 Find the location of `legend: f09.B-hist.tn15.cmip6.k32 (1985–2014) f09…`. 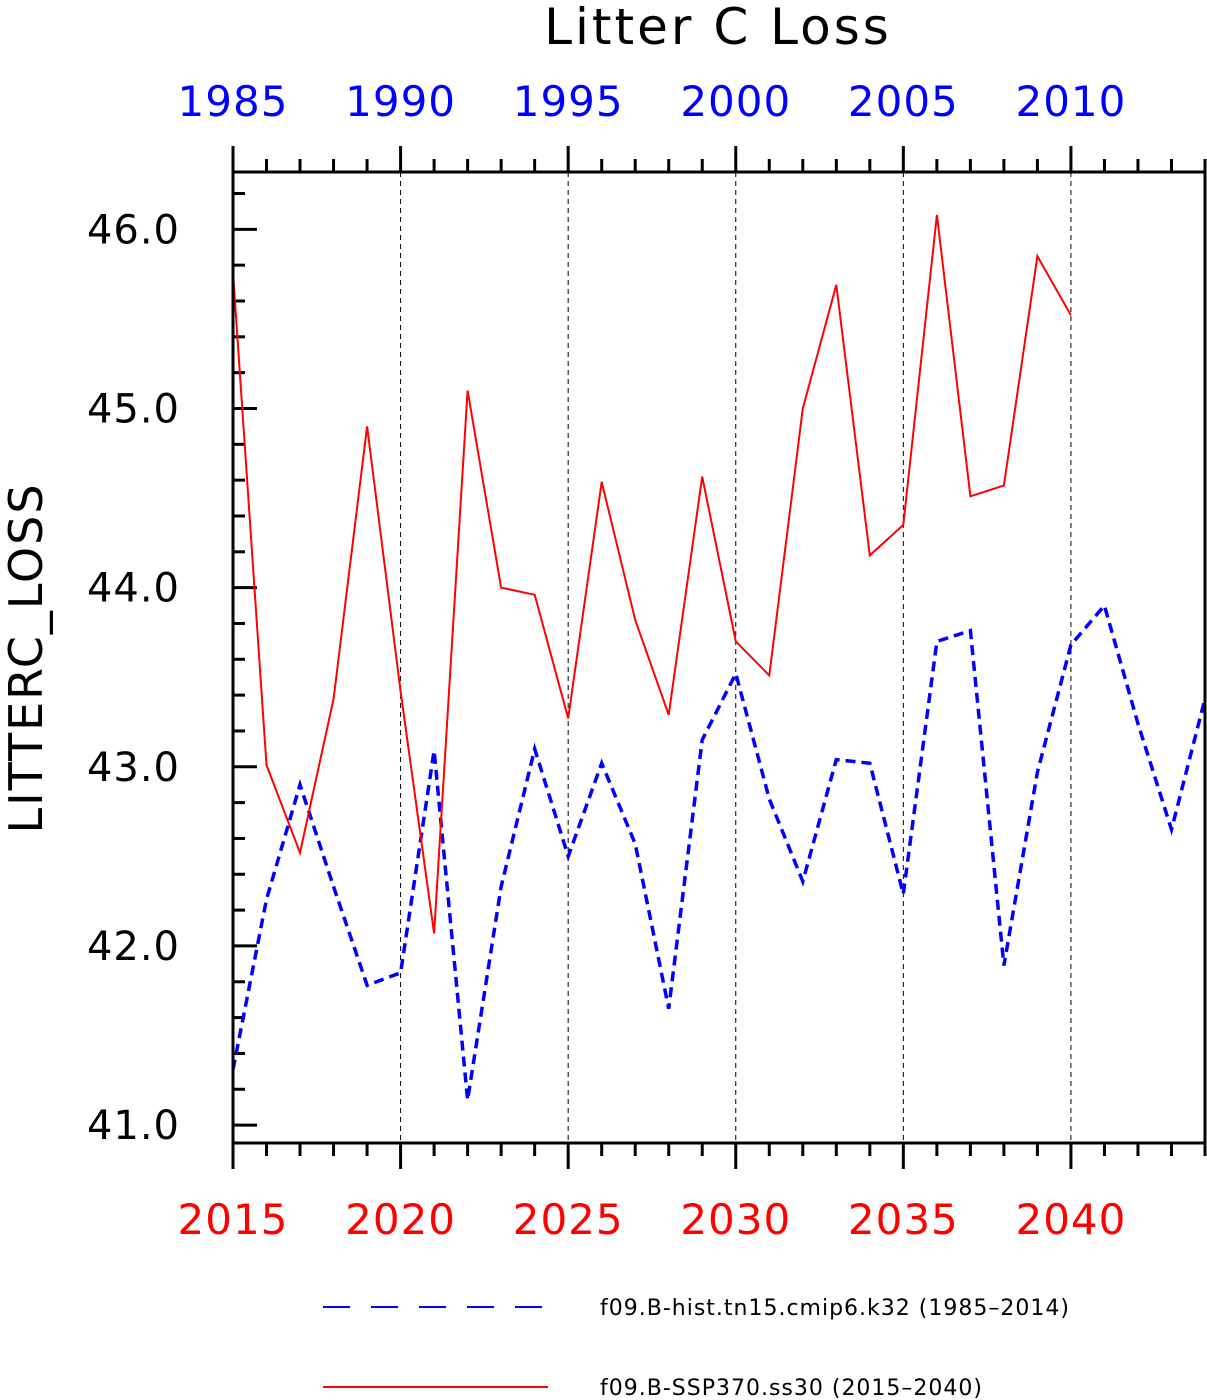

legend: f09.B-hist.tn15.cmip6.k32 (1985–2014) f09… is located at coordinates (696, 1348).